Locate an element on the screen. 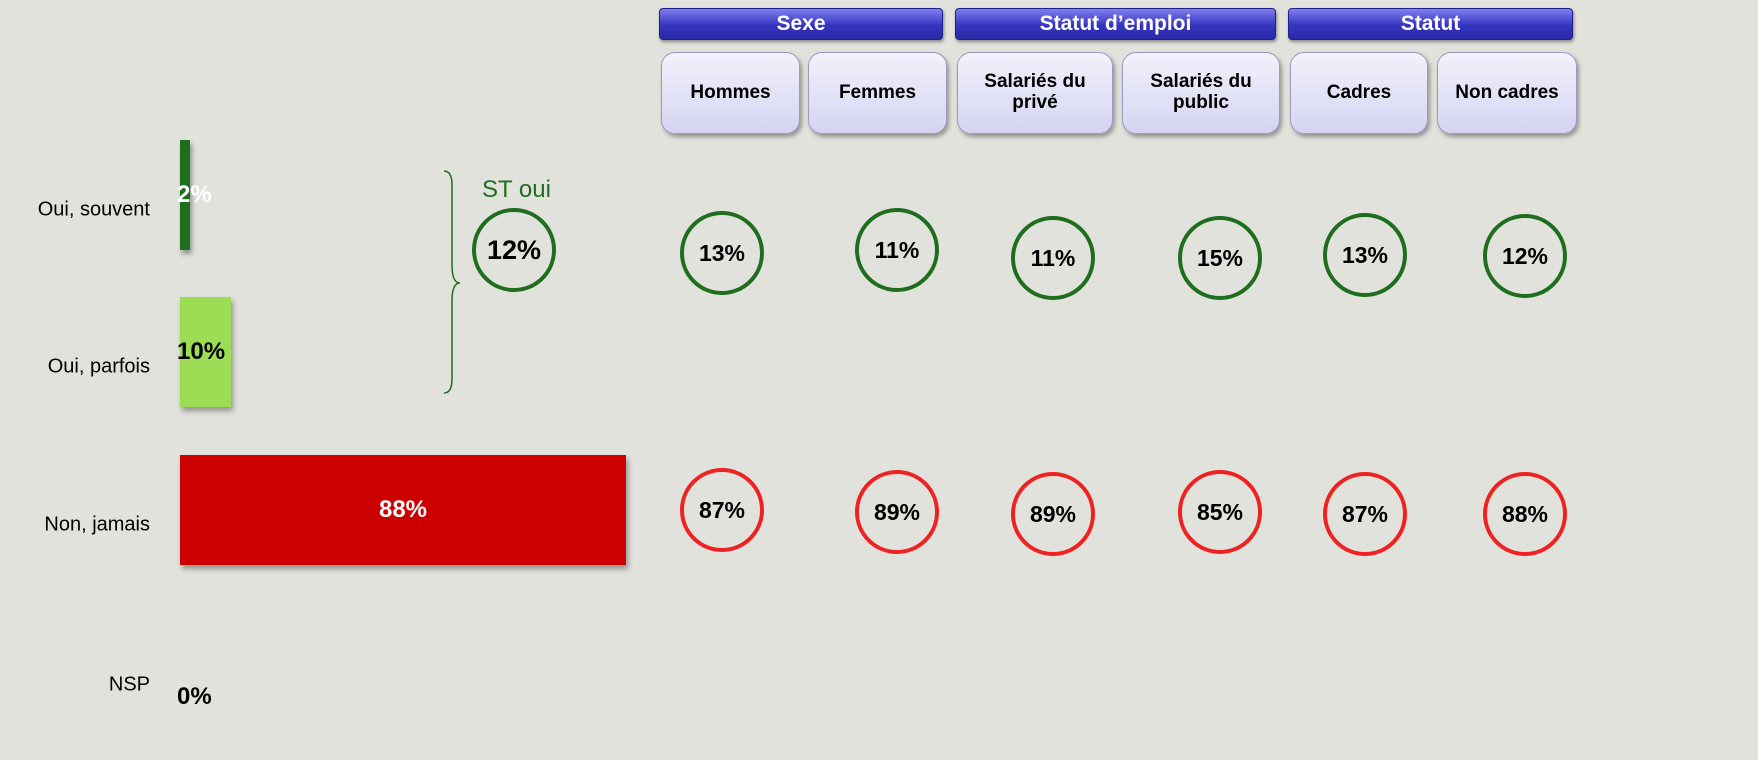  column-header: Salariés du privé is located at coordinates (1035, 93).